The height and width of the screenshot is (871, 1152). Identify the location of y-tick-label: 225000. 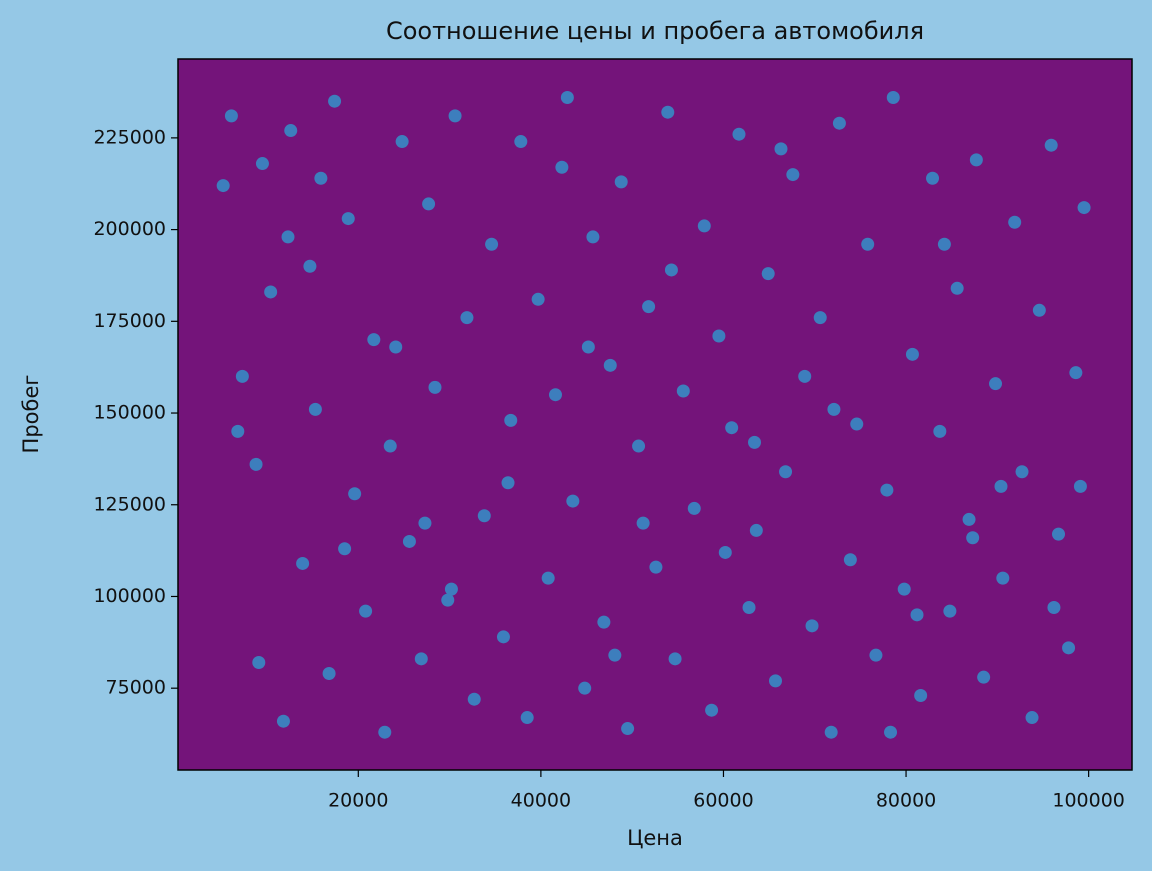
(129, 137).